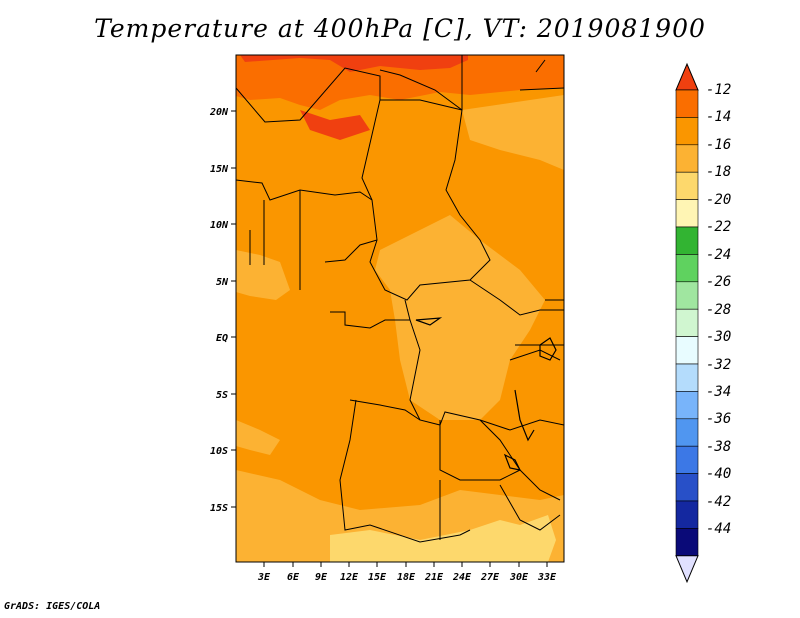 The height and width of the screenshot is (618, 800). I want to click on lon-tick-label: 6E, so click(293, 577).